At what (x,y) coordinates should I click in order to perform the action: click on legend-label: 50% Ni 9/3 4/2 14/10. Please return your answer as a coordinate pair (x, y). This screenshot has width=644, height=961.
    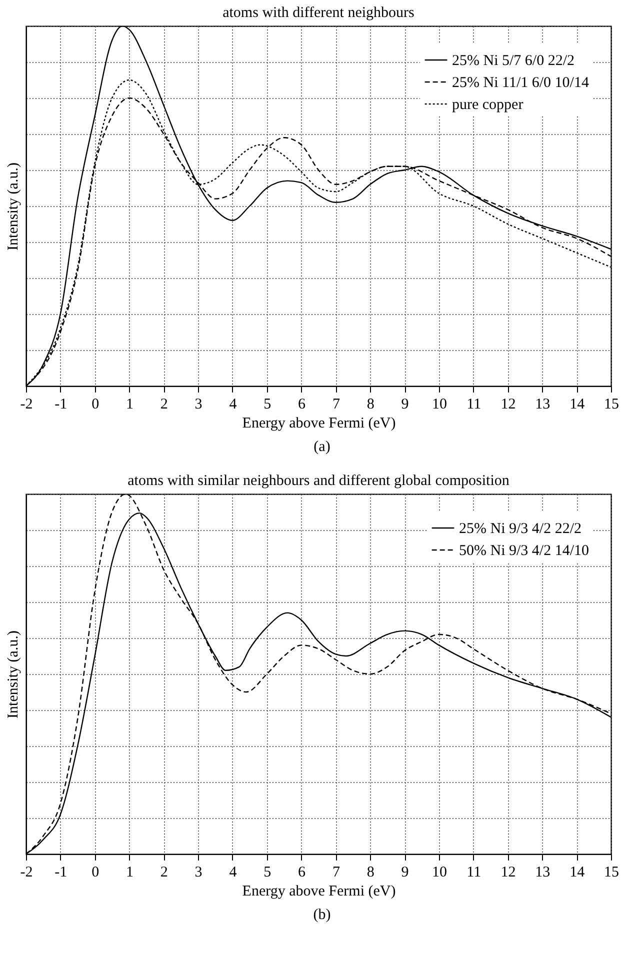
    Looking at the image, I should click on (524, 551).